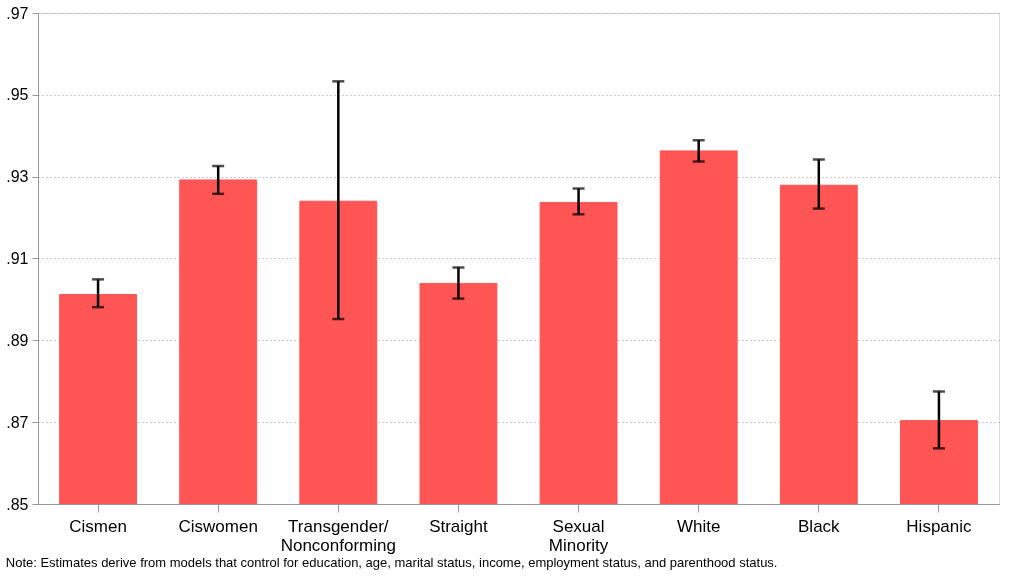  Describe the element at coordinates (17, 13) in the screenshot. I see `y-tick-label: .97` at that location.